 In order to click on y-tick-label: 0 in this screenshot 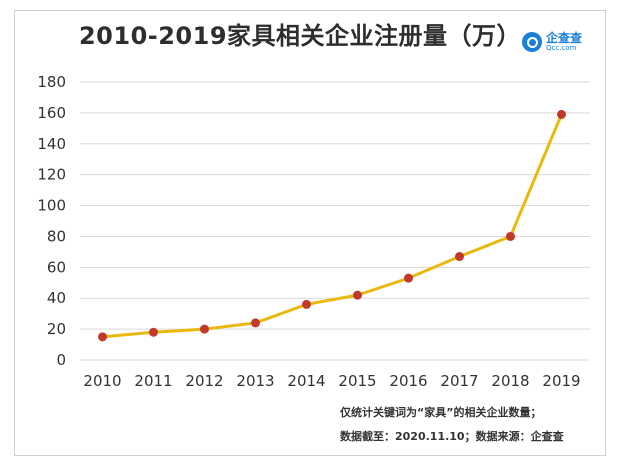, I will do `click(61, 360)`.